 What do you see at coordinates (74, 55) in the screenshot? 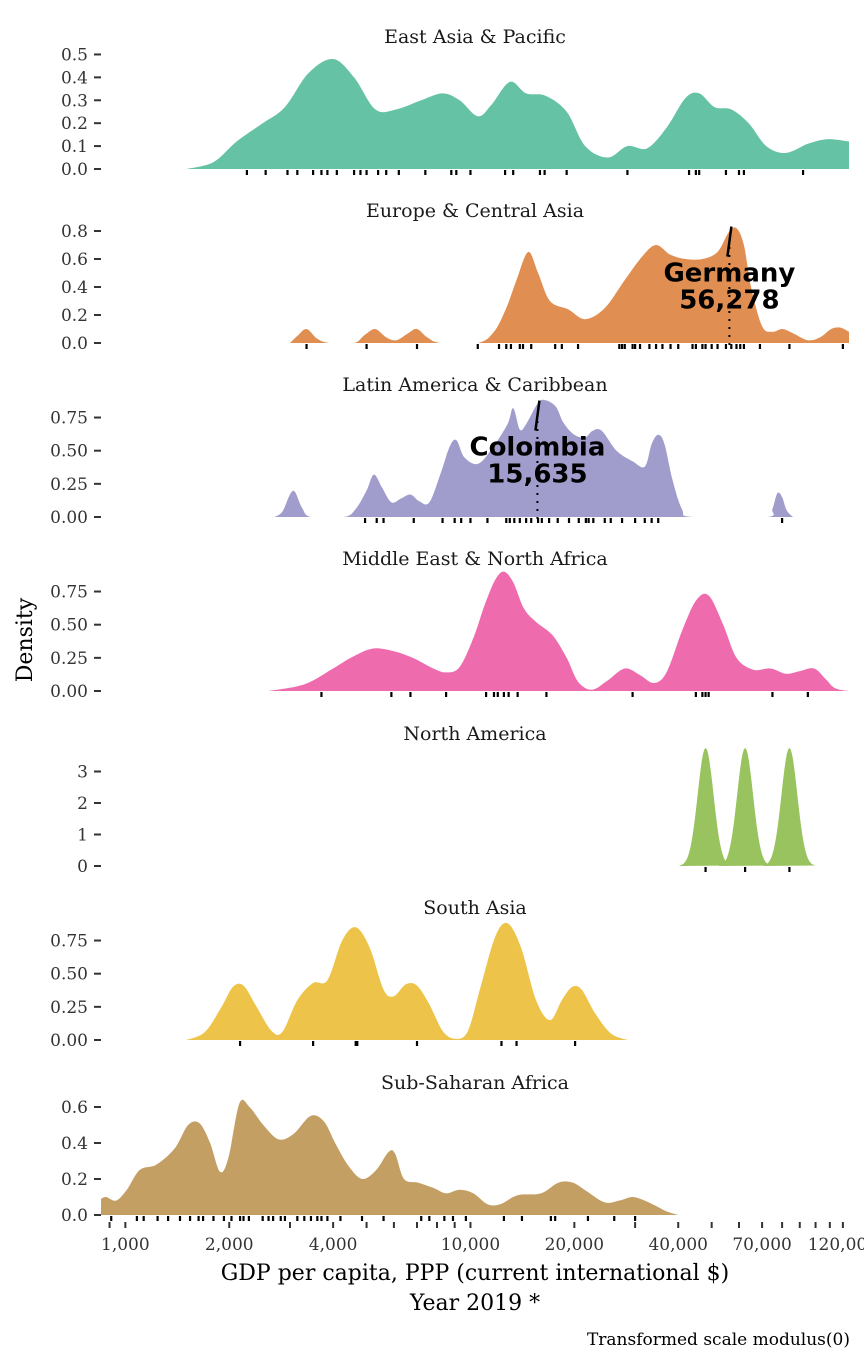
I see `y-tick-label: 0.5` at bounding box center [74, 55].